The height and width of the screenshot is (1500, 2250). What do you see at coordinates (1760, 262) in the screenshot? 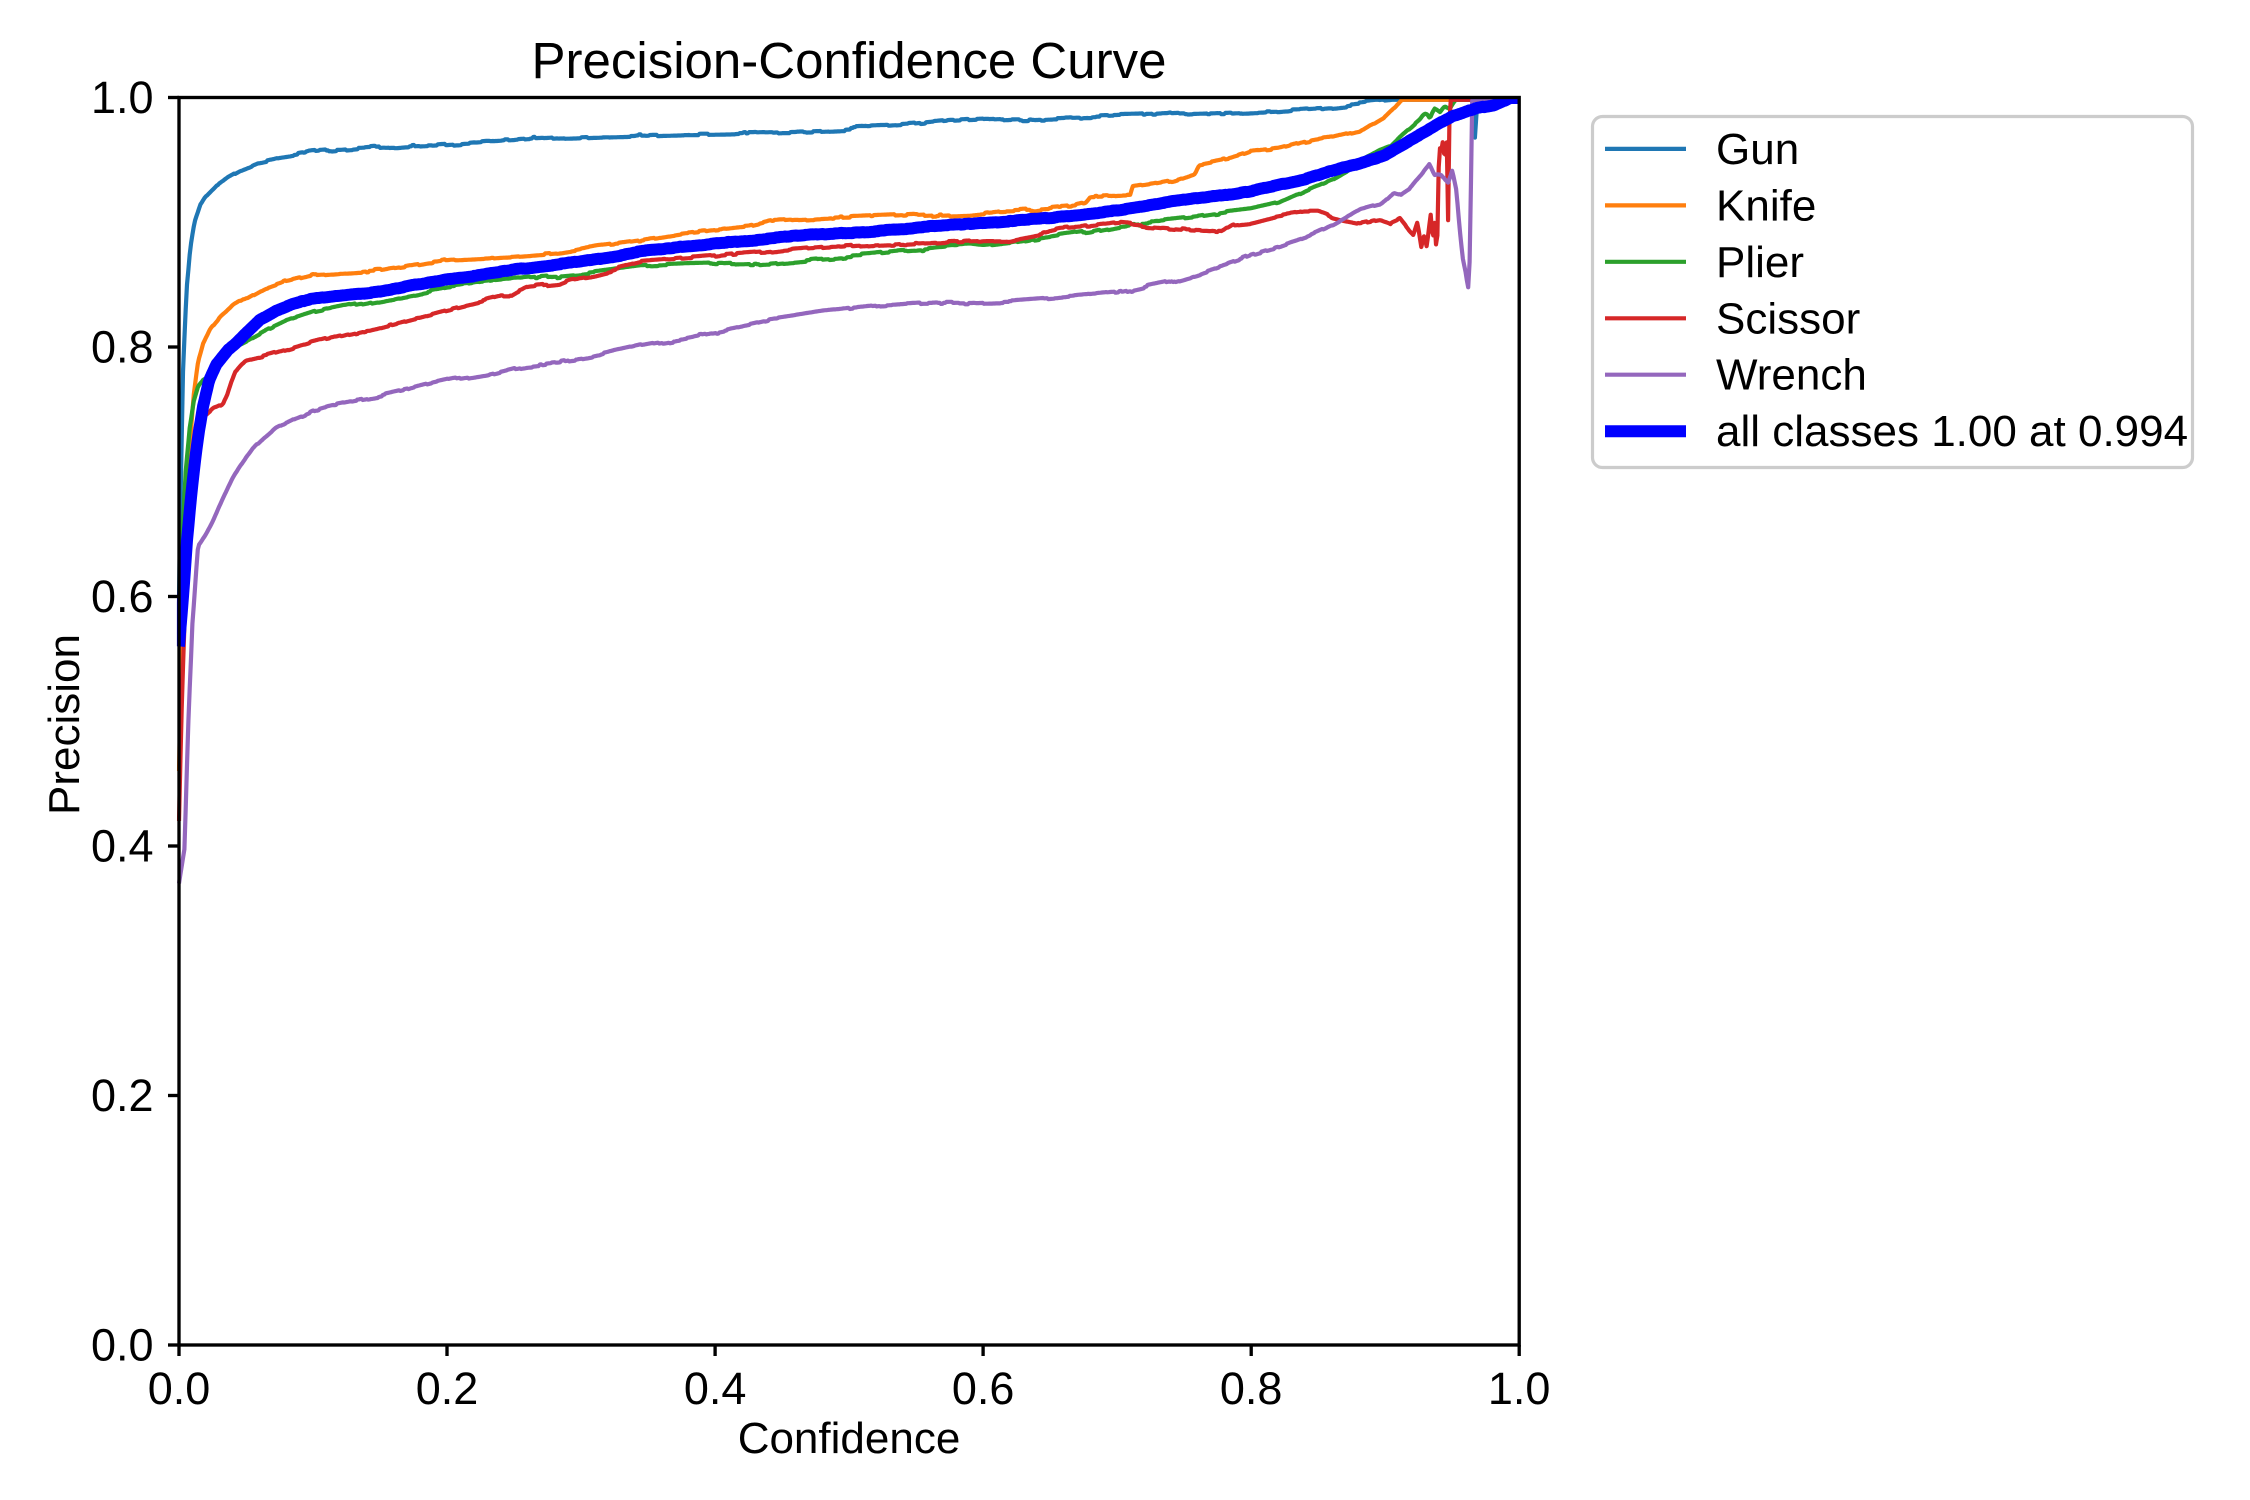
I see `svg-text: Plier` at bounding box center [1760, 262].